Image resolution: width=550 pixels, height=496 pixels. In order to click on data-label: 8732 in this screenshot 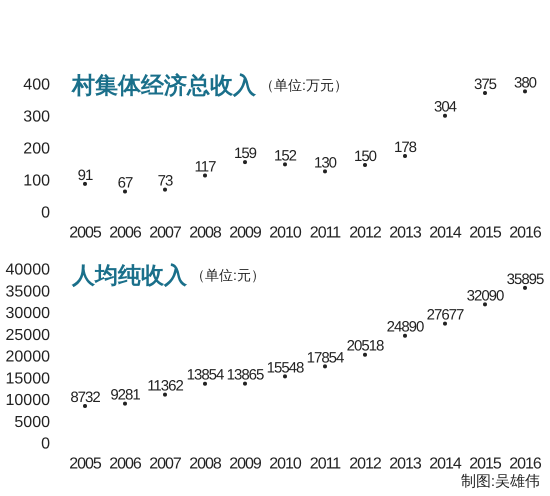, I will do `click(85, 397)`.